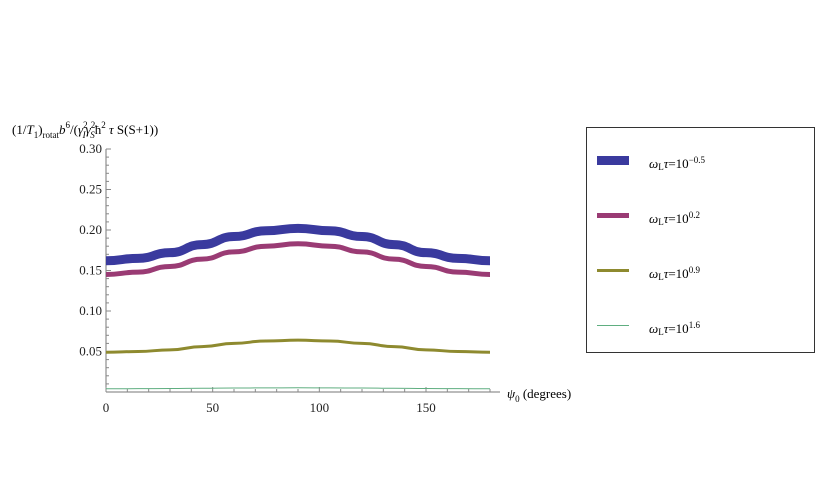 This screenshot has height=498, width=830. What do you see at coordinates (700, 240) in the screenshot?
I see `legend: ωLτ=10−0.5 ωLτ=100.2 ωLτ=100.9 ωLτ=101.6` at bounding box center [700, 240].